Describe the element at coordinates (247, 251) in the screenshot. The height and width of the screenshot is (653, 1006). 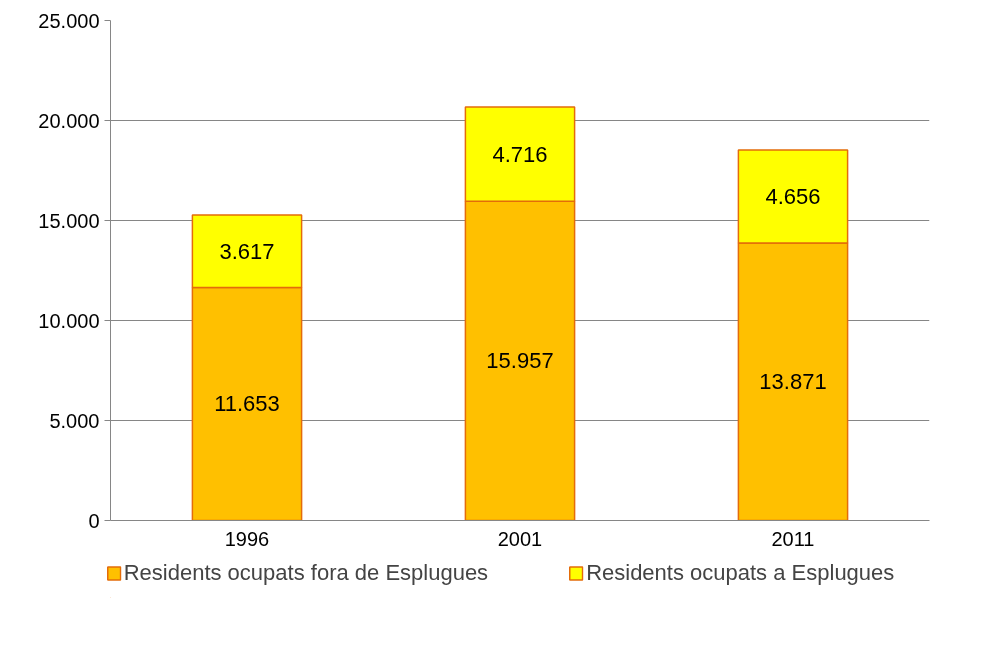
I see `data-label: 3.617` at that location.